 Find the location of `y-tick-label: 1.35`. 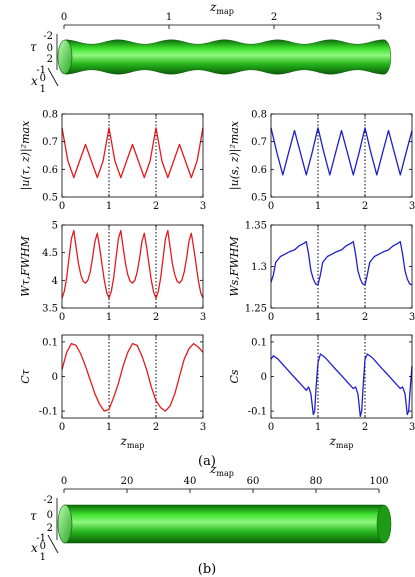

y-tick-label: 1.35 is located at coordinates (256, 226).